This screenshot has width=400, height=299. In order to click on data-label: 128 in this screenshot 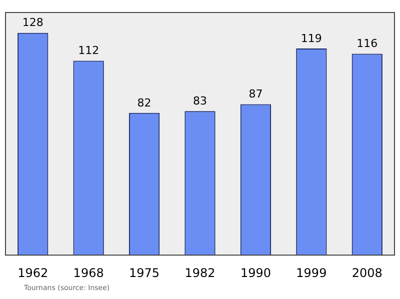, I will do `click(33, 23)`.